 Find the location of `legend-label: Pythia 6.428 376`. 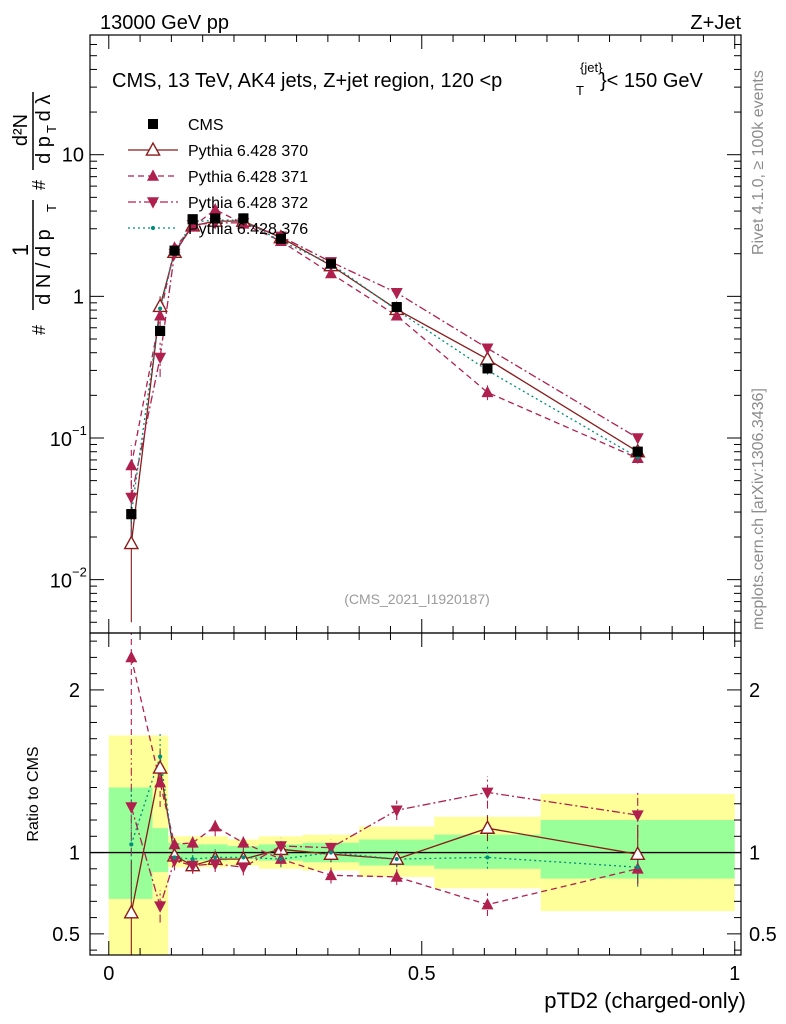

legend-label: Pythia 6.428 376 is located at coordinates (248, 229).